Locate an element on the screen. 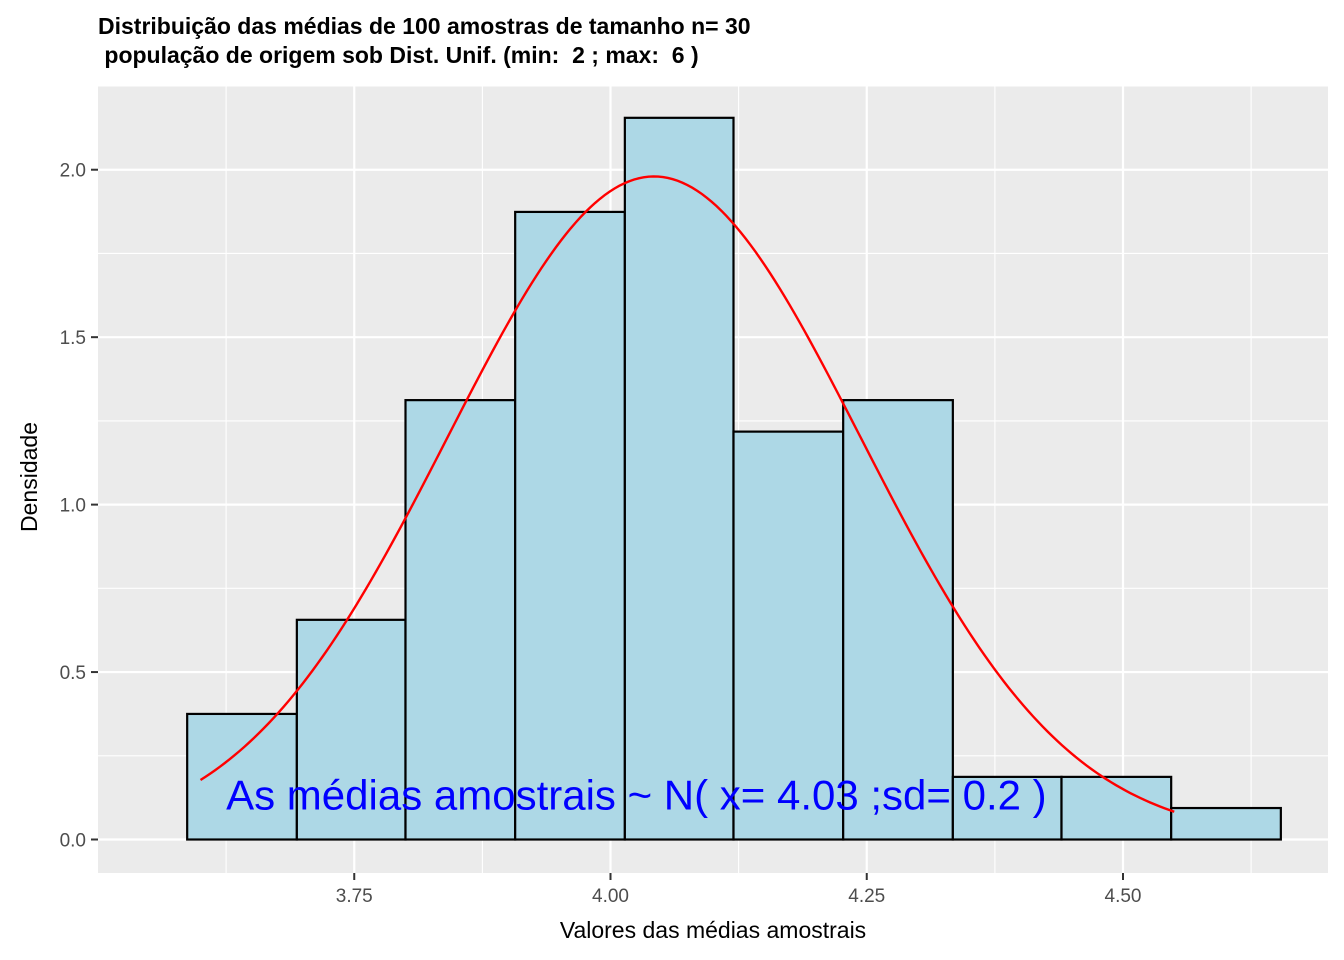  x-axis-title: Valores das médias amostrais is located at coordinates (713, 930).